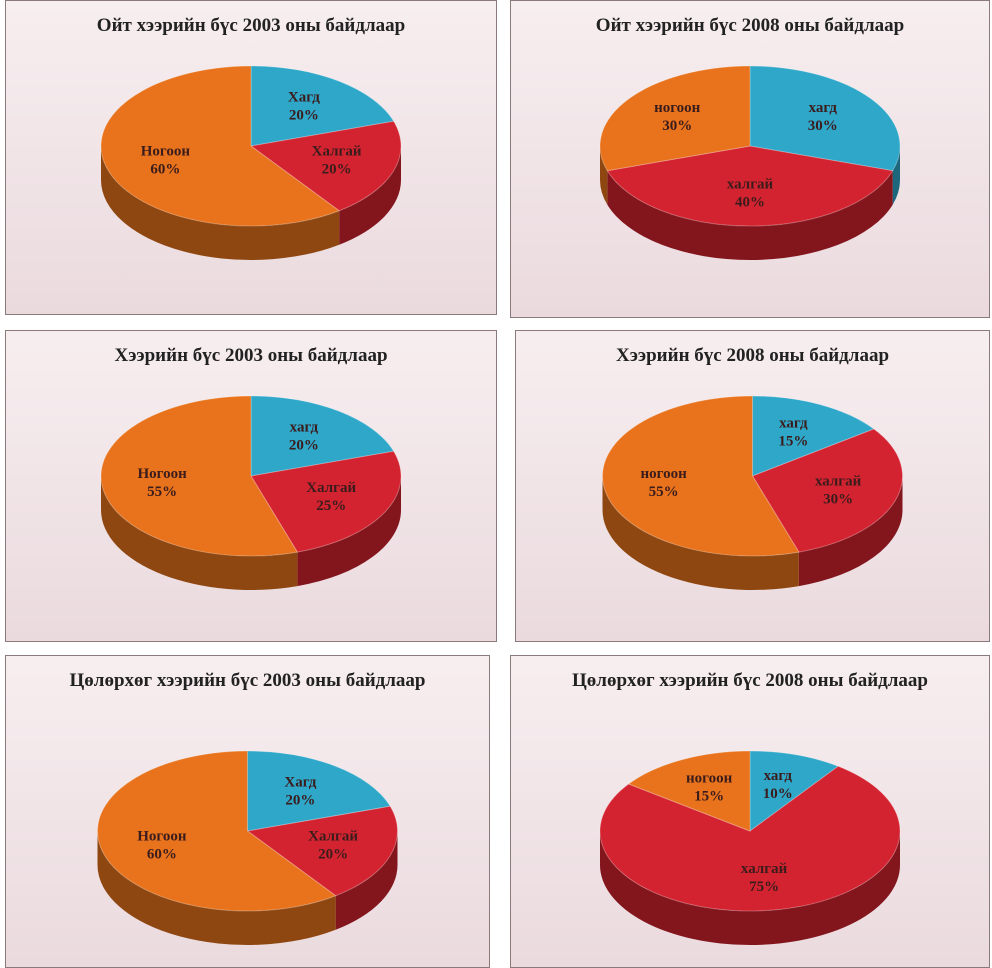  What do you see at coordinates (750, 25) in the screenshot?
I see `chart-title: Ойт хээрийн бүс 2008 оны байдлаар` at bounding box center [750, 25].